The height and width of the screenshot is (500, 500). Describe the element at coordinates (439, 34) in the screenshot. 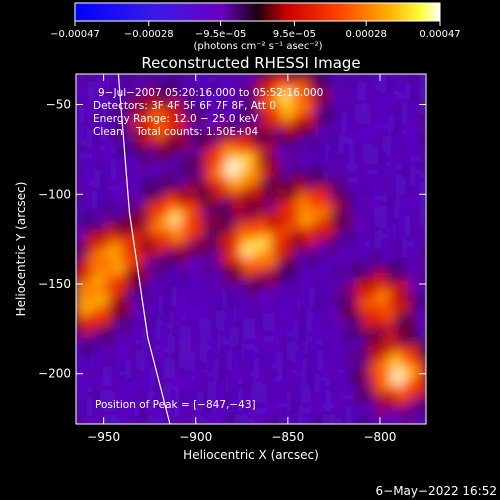

I see `colorbar-tick-label: 0.00047` at that location.